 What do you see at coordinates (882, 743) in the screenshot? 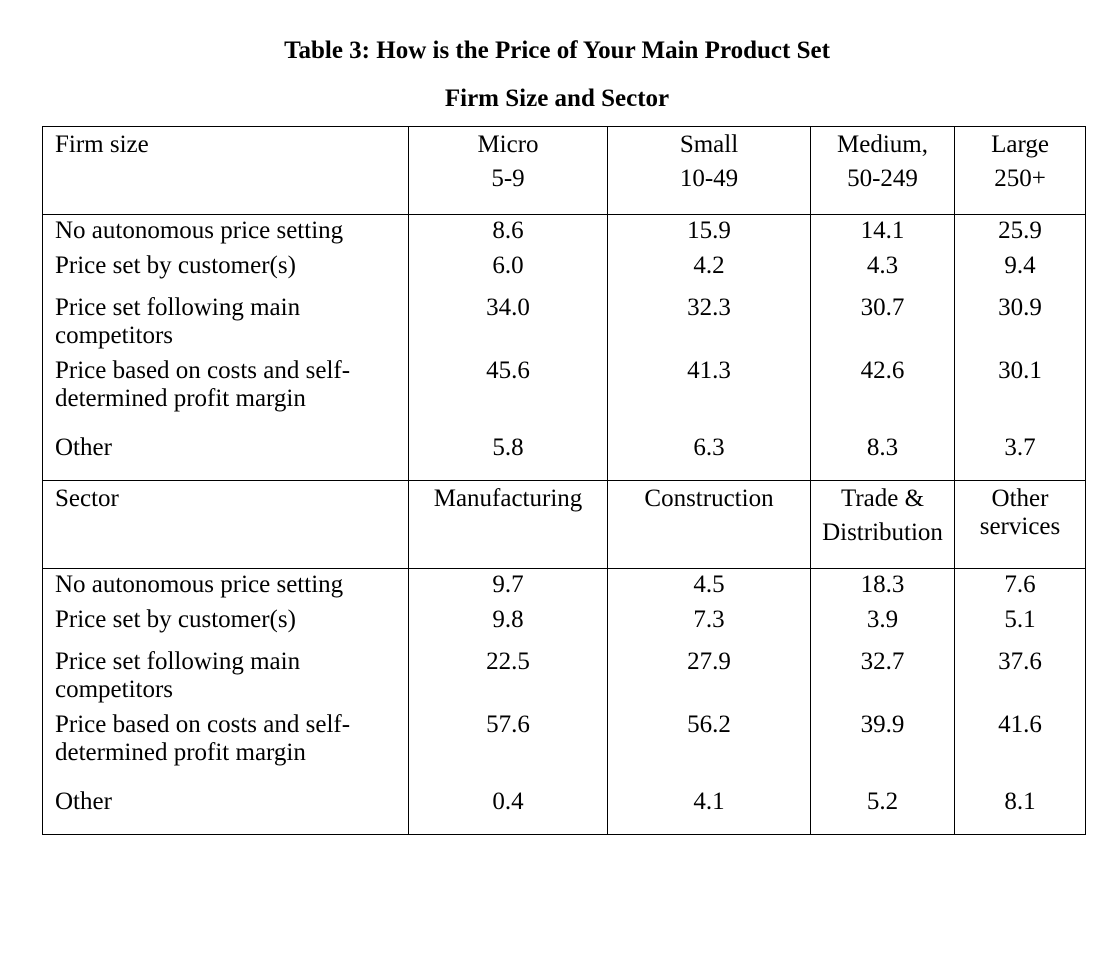
I see `cell-value: 39.9` at bounding box center [882, 743].